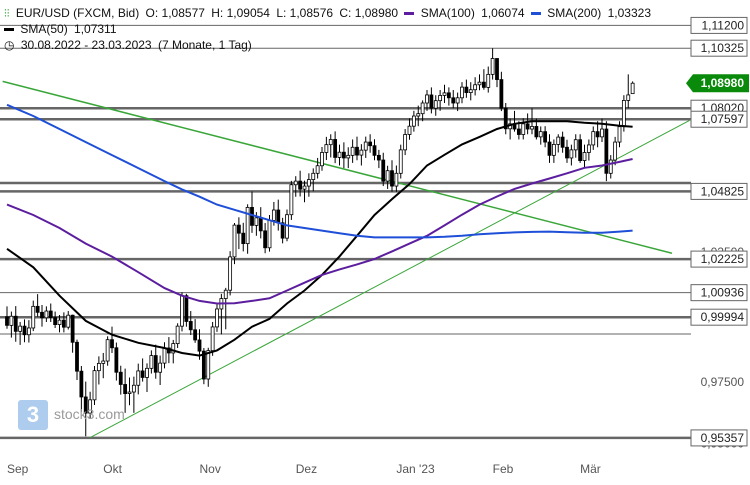 This screenshot has height=485, width=750. Describe the element at coordinates (305, 13) in the screenshot. I see `low-value: L: 1,08576` at that location.